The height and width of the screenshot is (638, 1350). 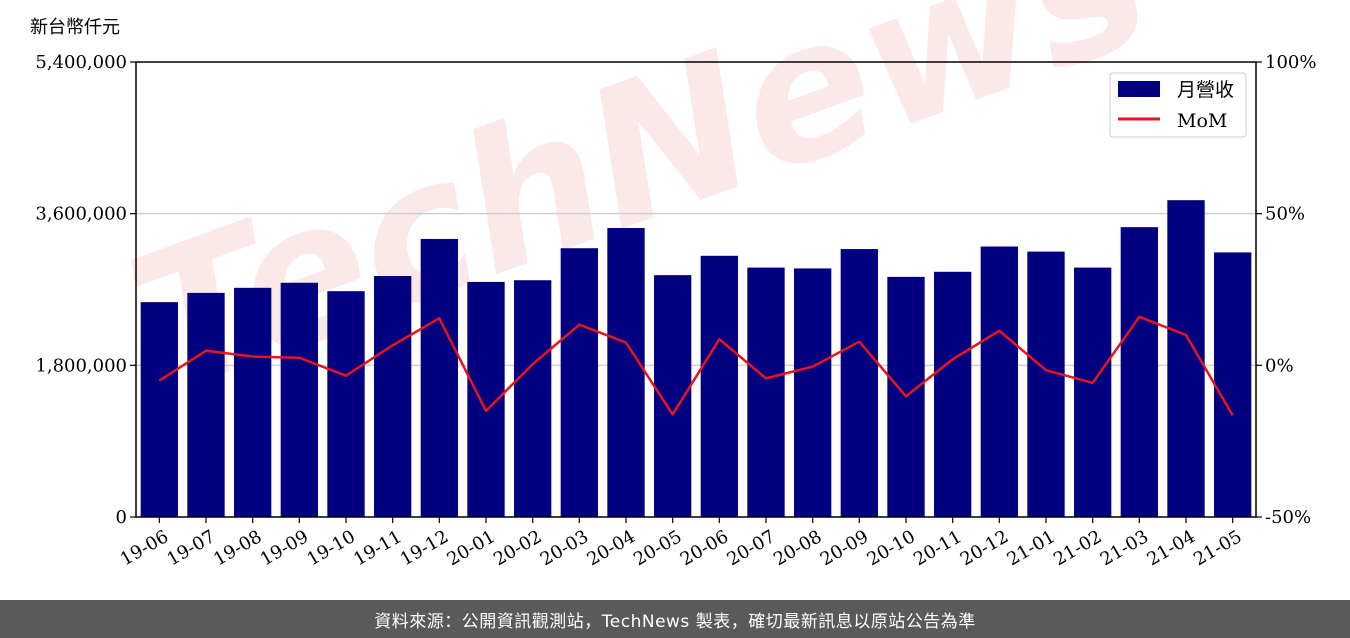 What do you see at coordinates (517, 548) in the screenshot?
I see `x-tick-label: 20-02` at bounding box center [517, 548].